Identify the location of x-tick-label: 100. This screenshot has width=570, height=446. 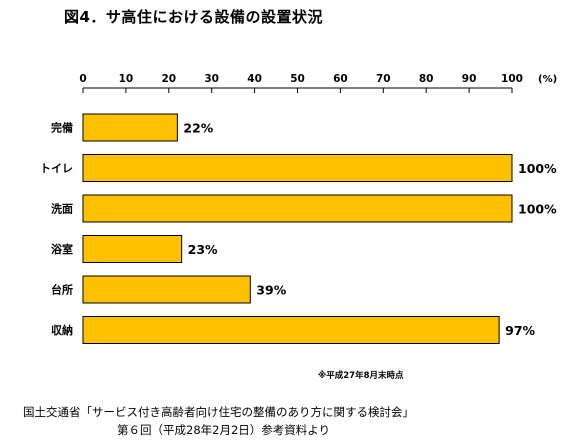
(512, 79).